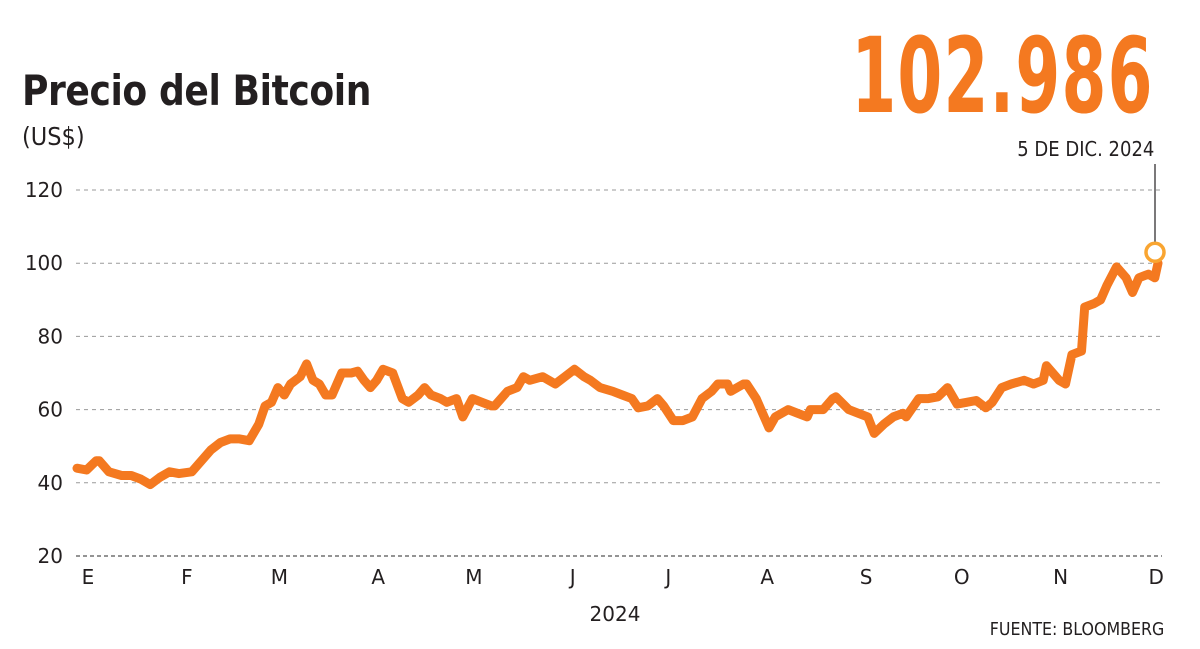 Image resolution: width=1200 pixels, height=649 pixels. Describe the element at coordinates (1060, 577) in the screenshot. I see `x-tick-label: N` at that location.